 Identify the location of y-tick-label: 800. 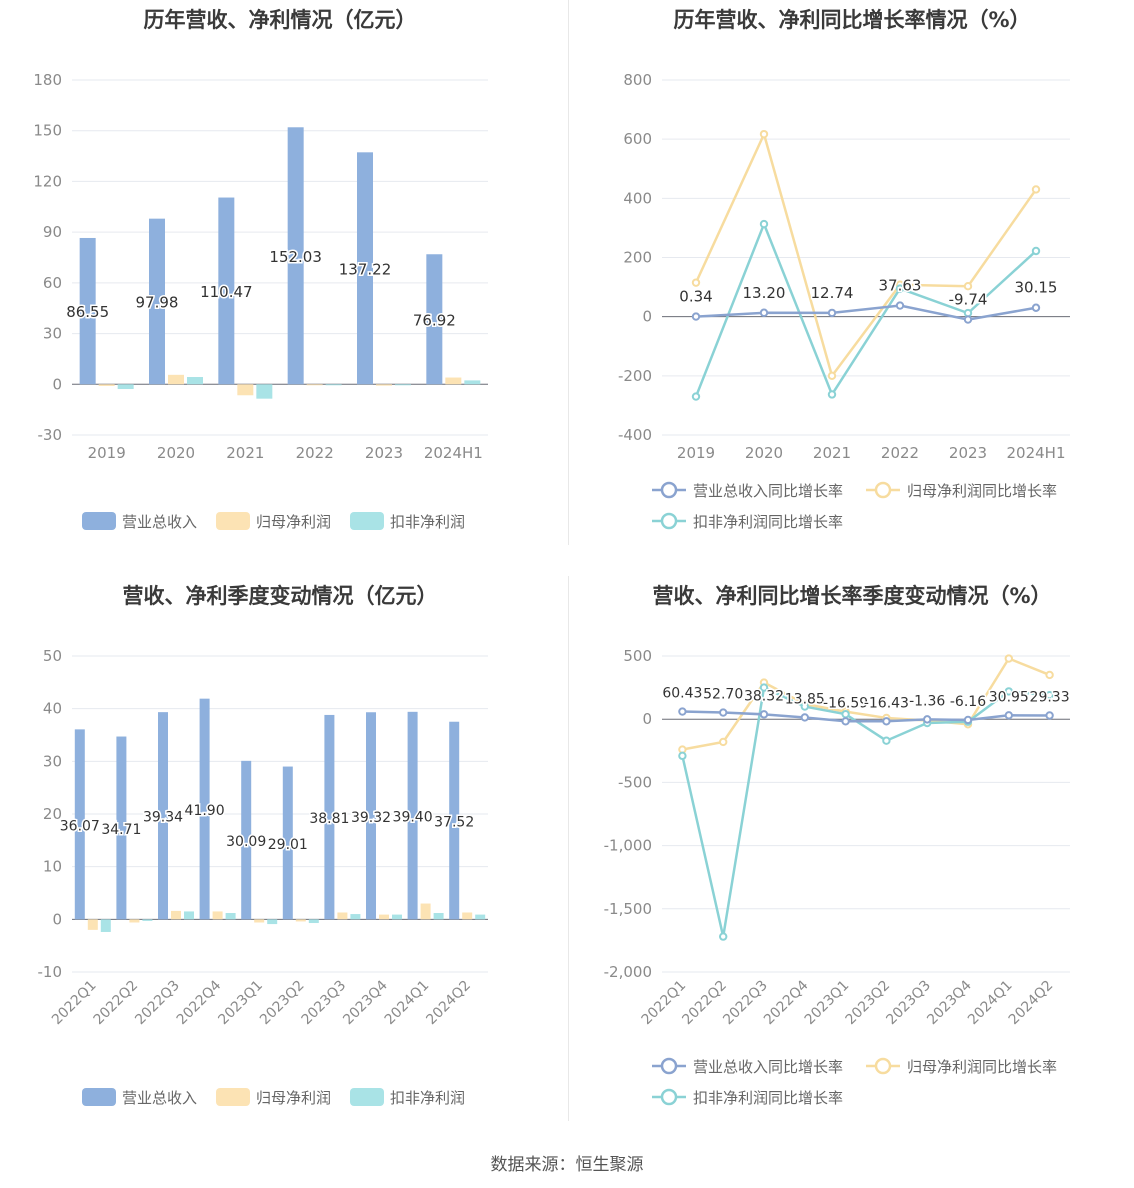
(637, 80).